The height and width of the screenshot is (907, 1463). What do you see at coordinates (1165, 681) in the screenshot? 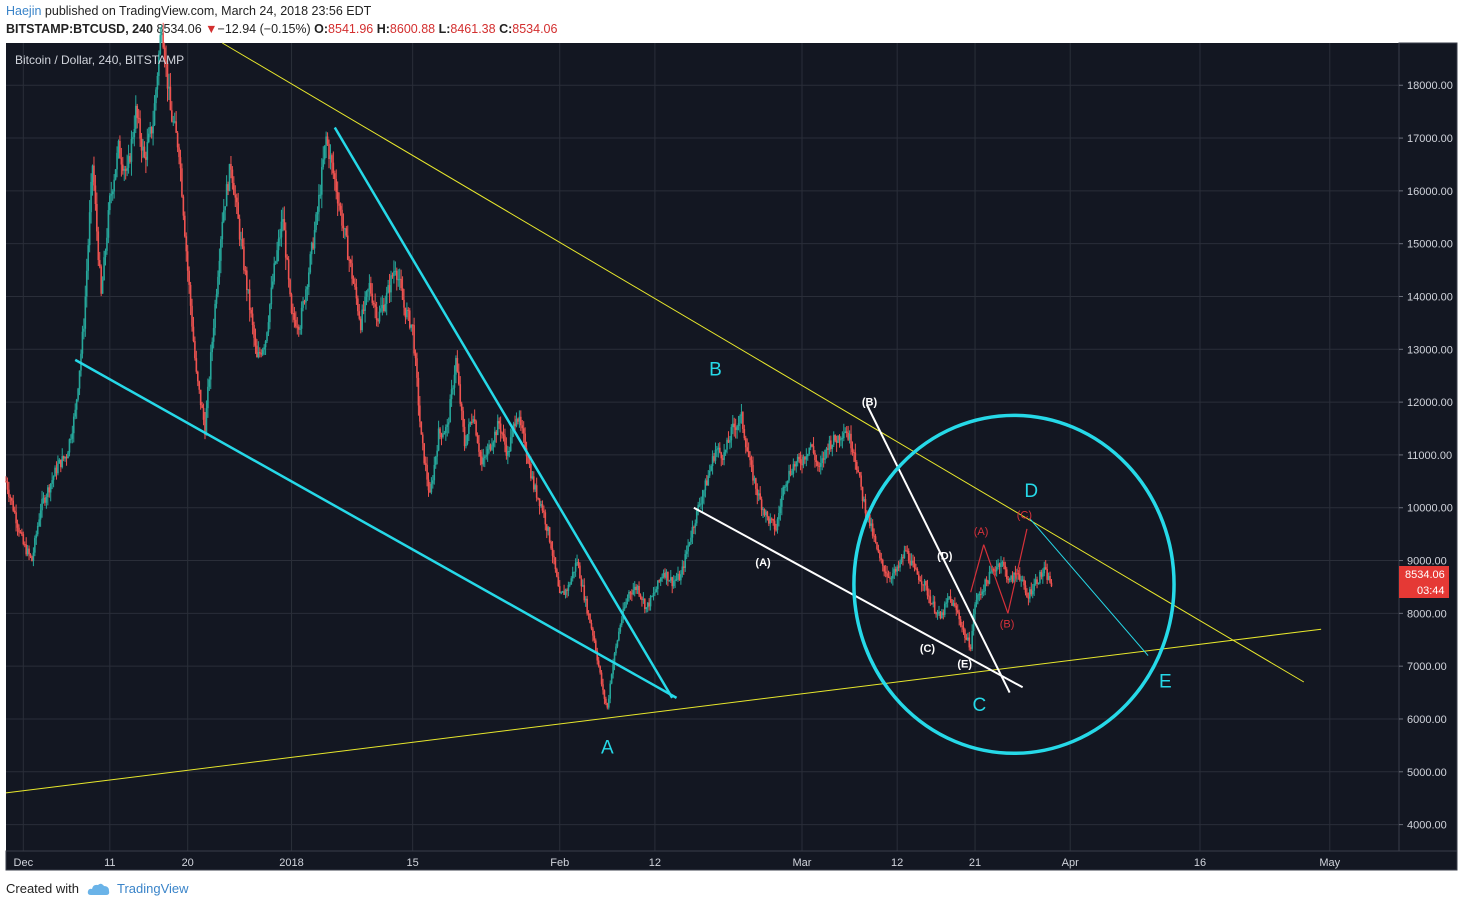
I see `wave-label: E` at bounding box center [1165, 681].